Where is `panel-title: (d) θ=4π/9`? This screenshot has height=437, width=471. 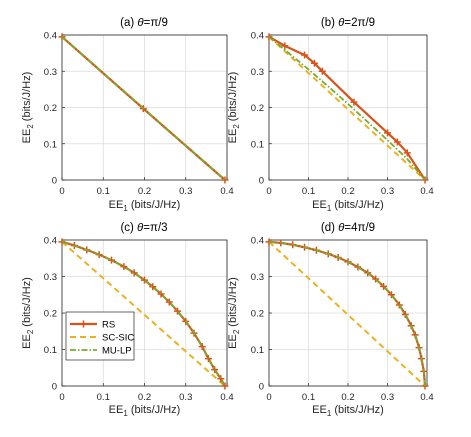
panel-title: (d) θ=4π/9 is located at coordinates (348, 228).